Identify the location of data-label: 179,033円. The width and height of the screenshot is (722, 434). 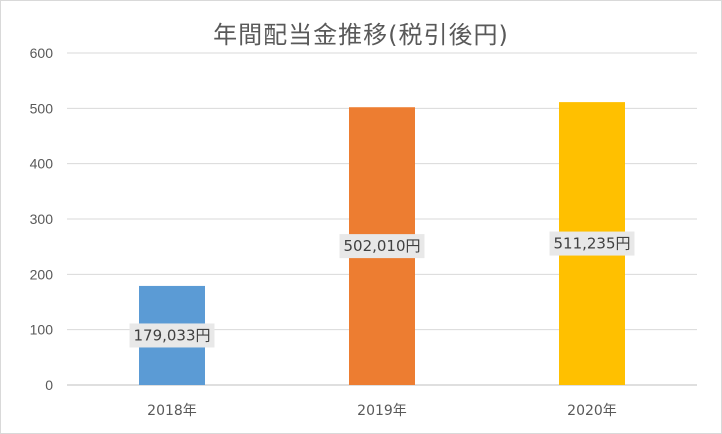
(172, 335).